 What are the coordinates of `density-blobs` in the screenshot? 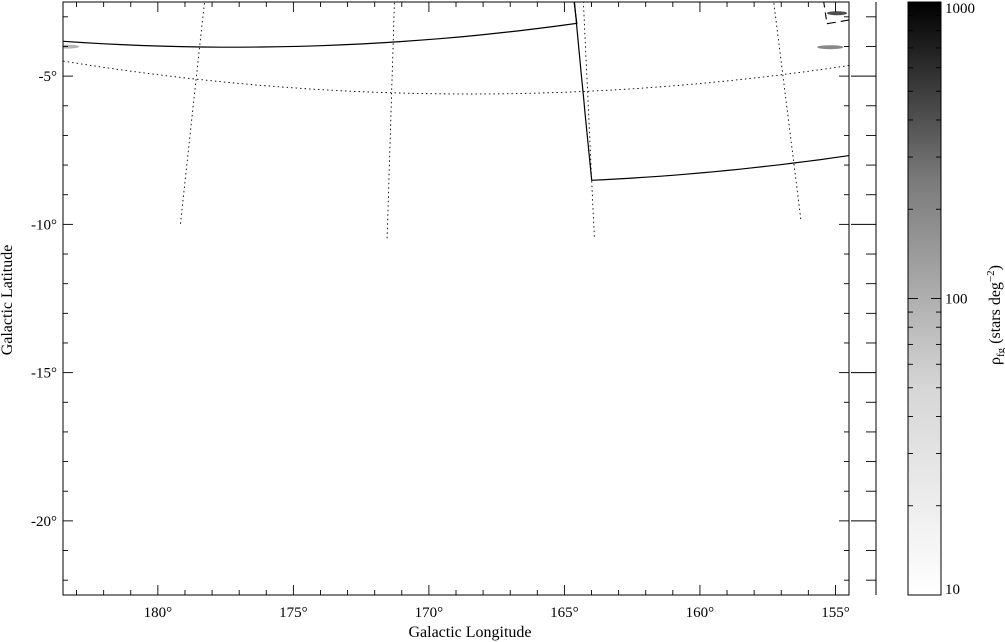 It's located at (455, 25).